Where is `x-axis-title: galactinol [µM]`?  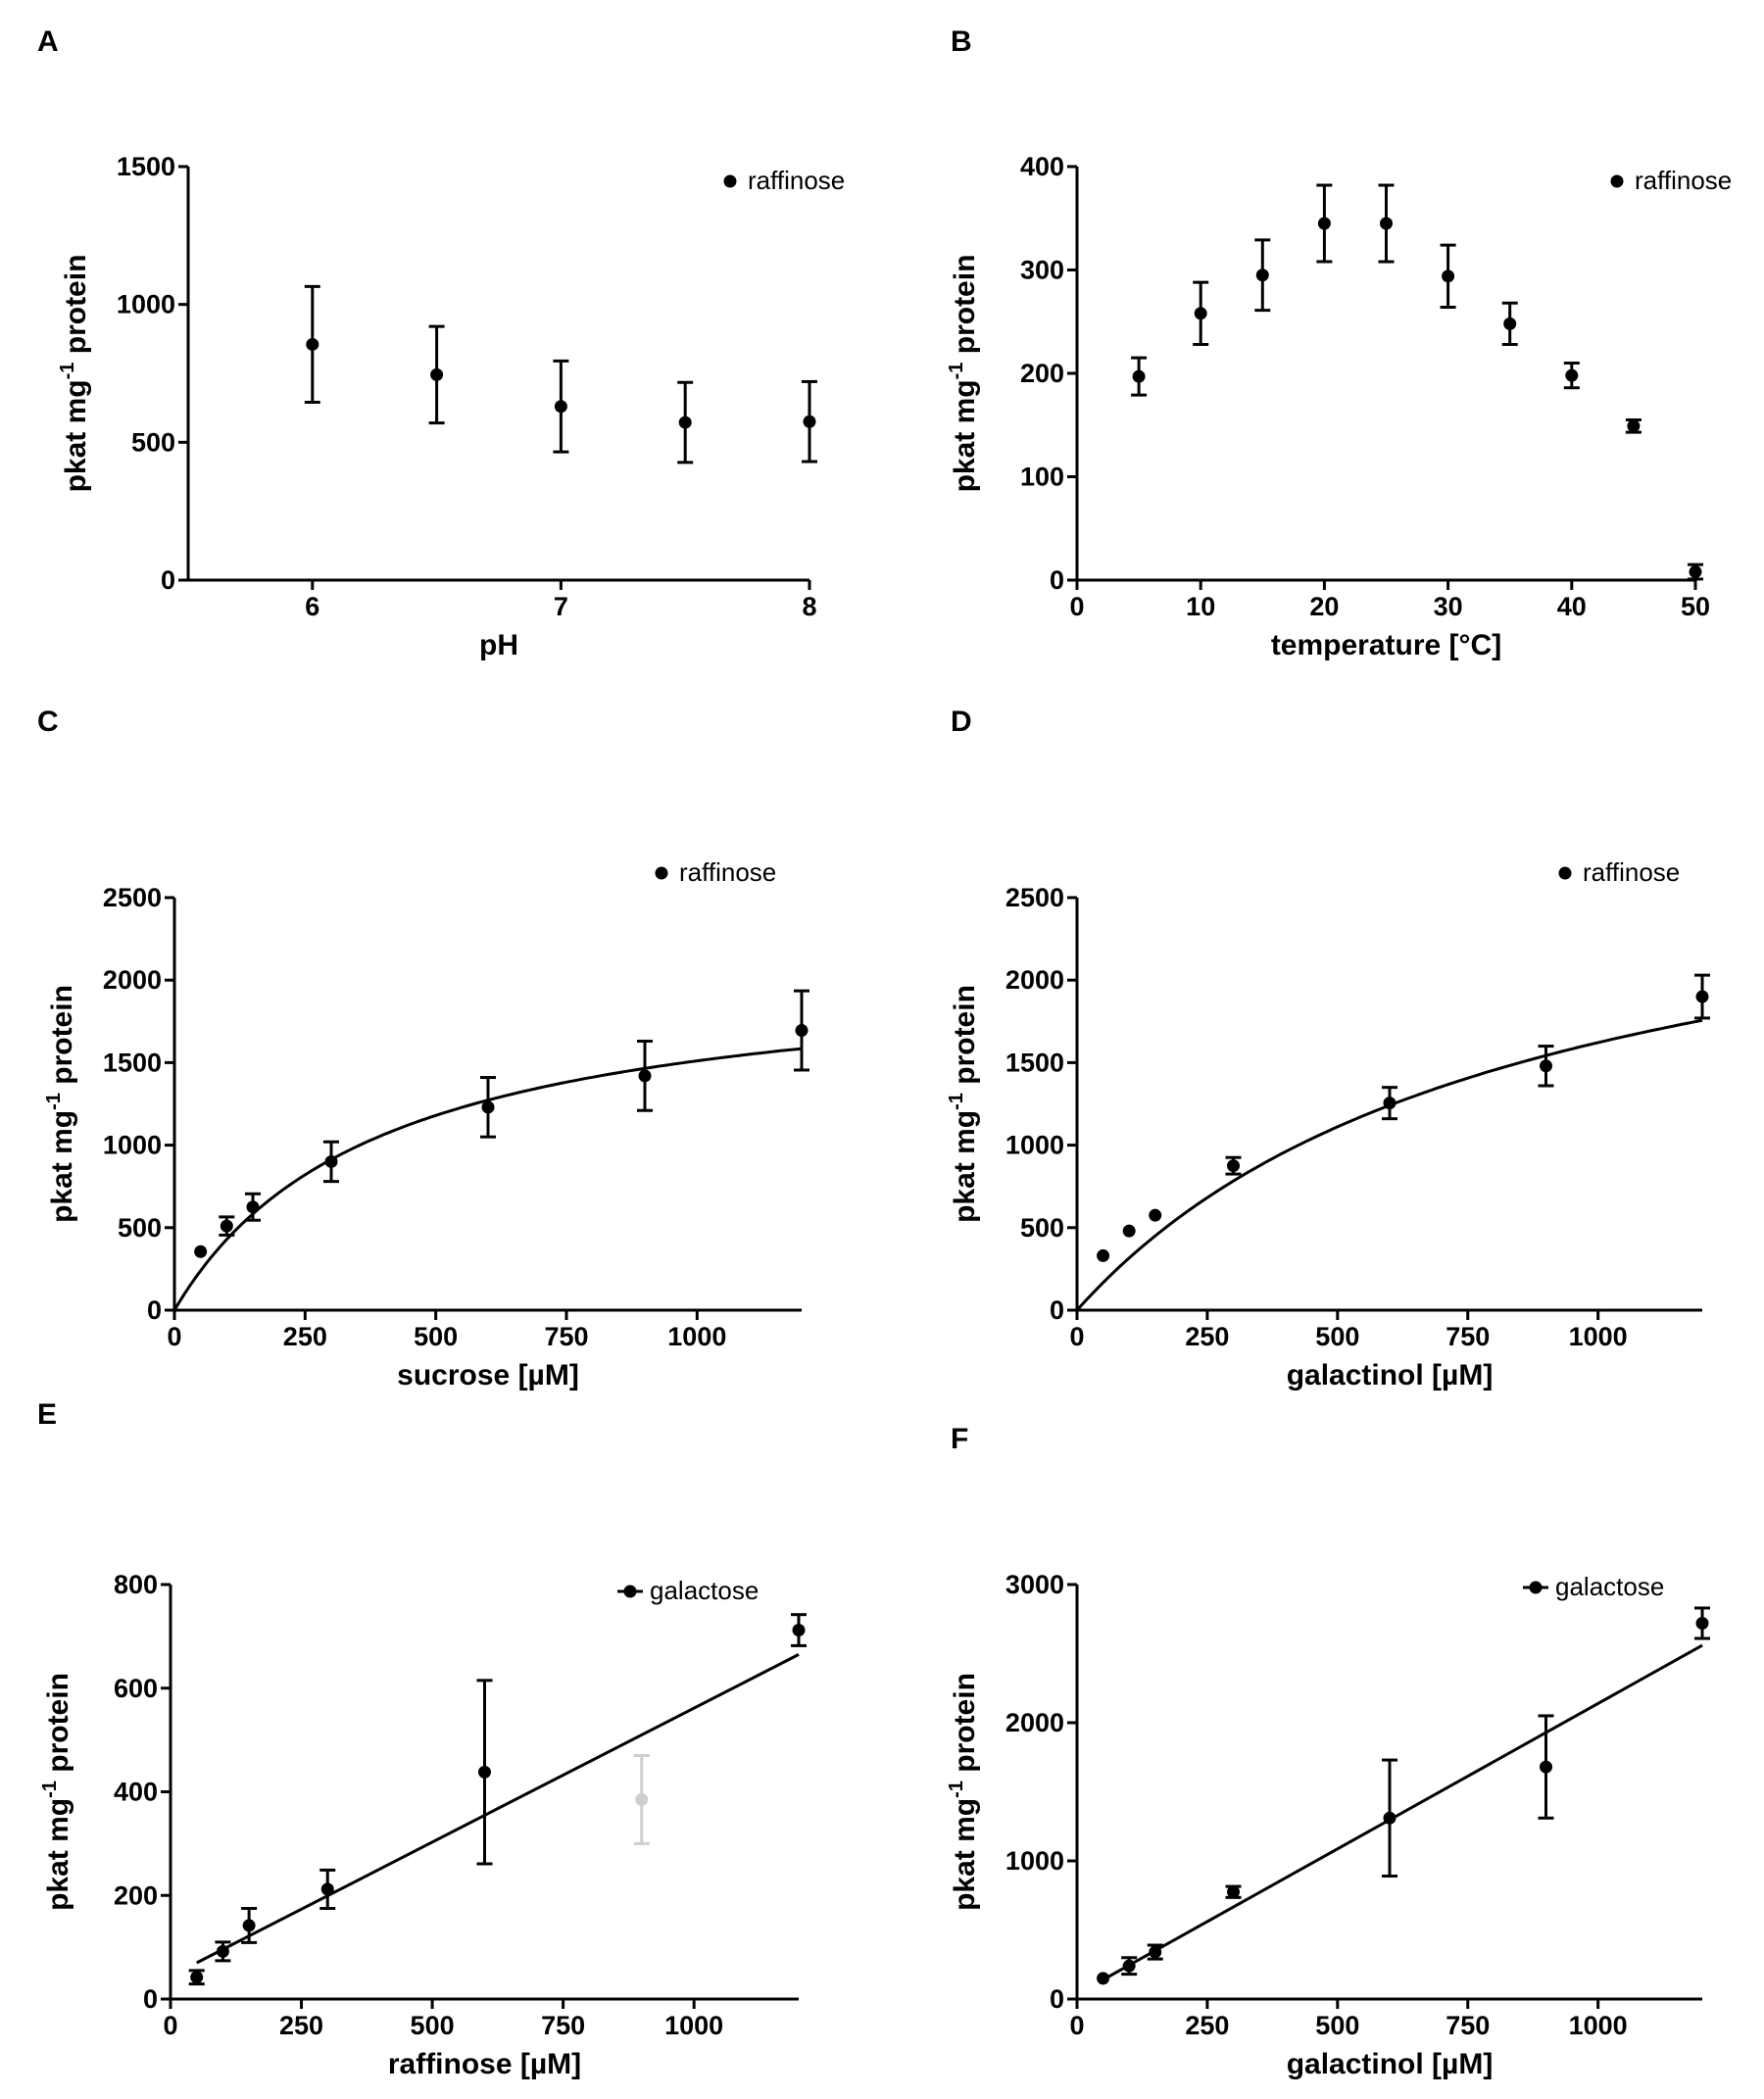
x-axis-title: galactinol [µM] is located at coordinates (1390, 1375).